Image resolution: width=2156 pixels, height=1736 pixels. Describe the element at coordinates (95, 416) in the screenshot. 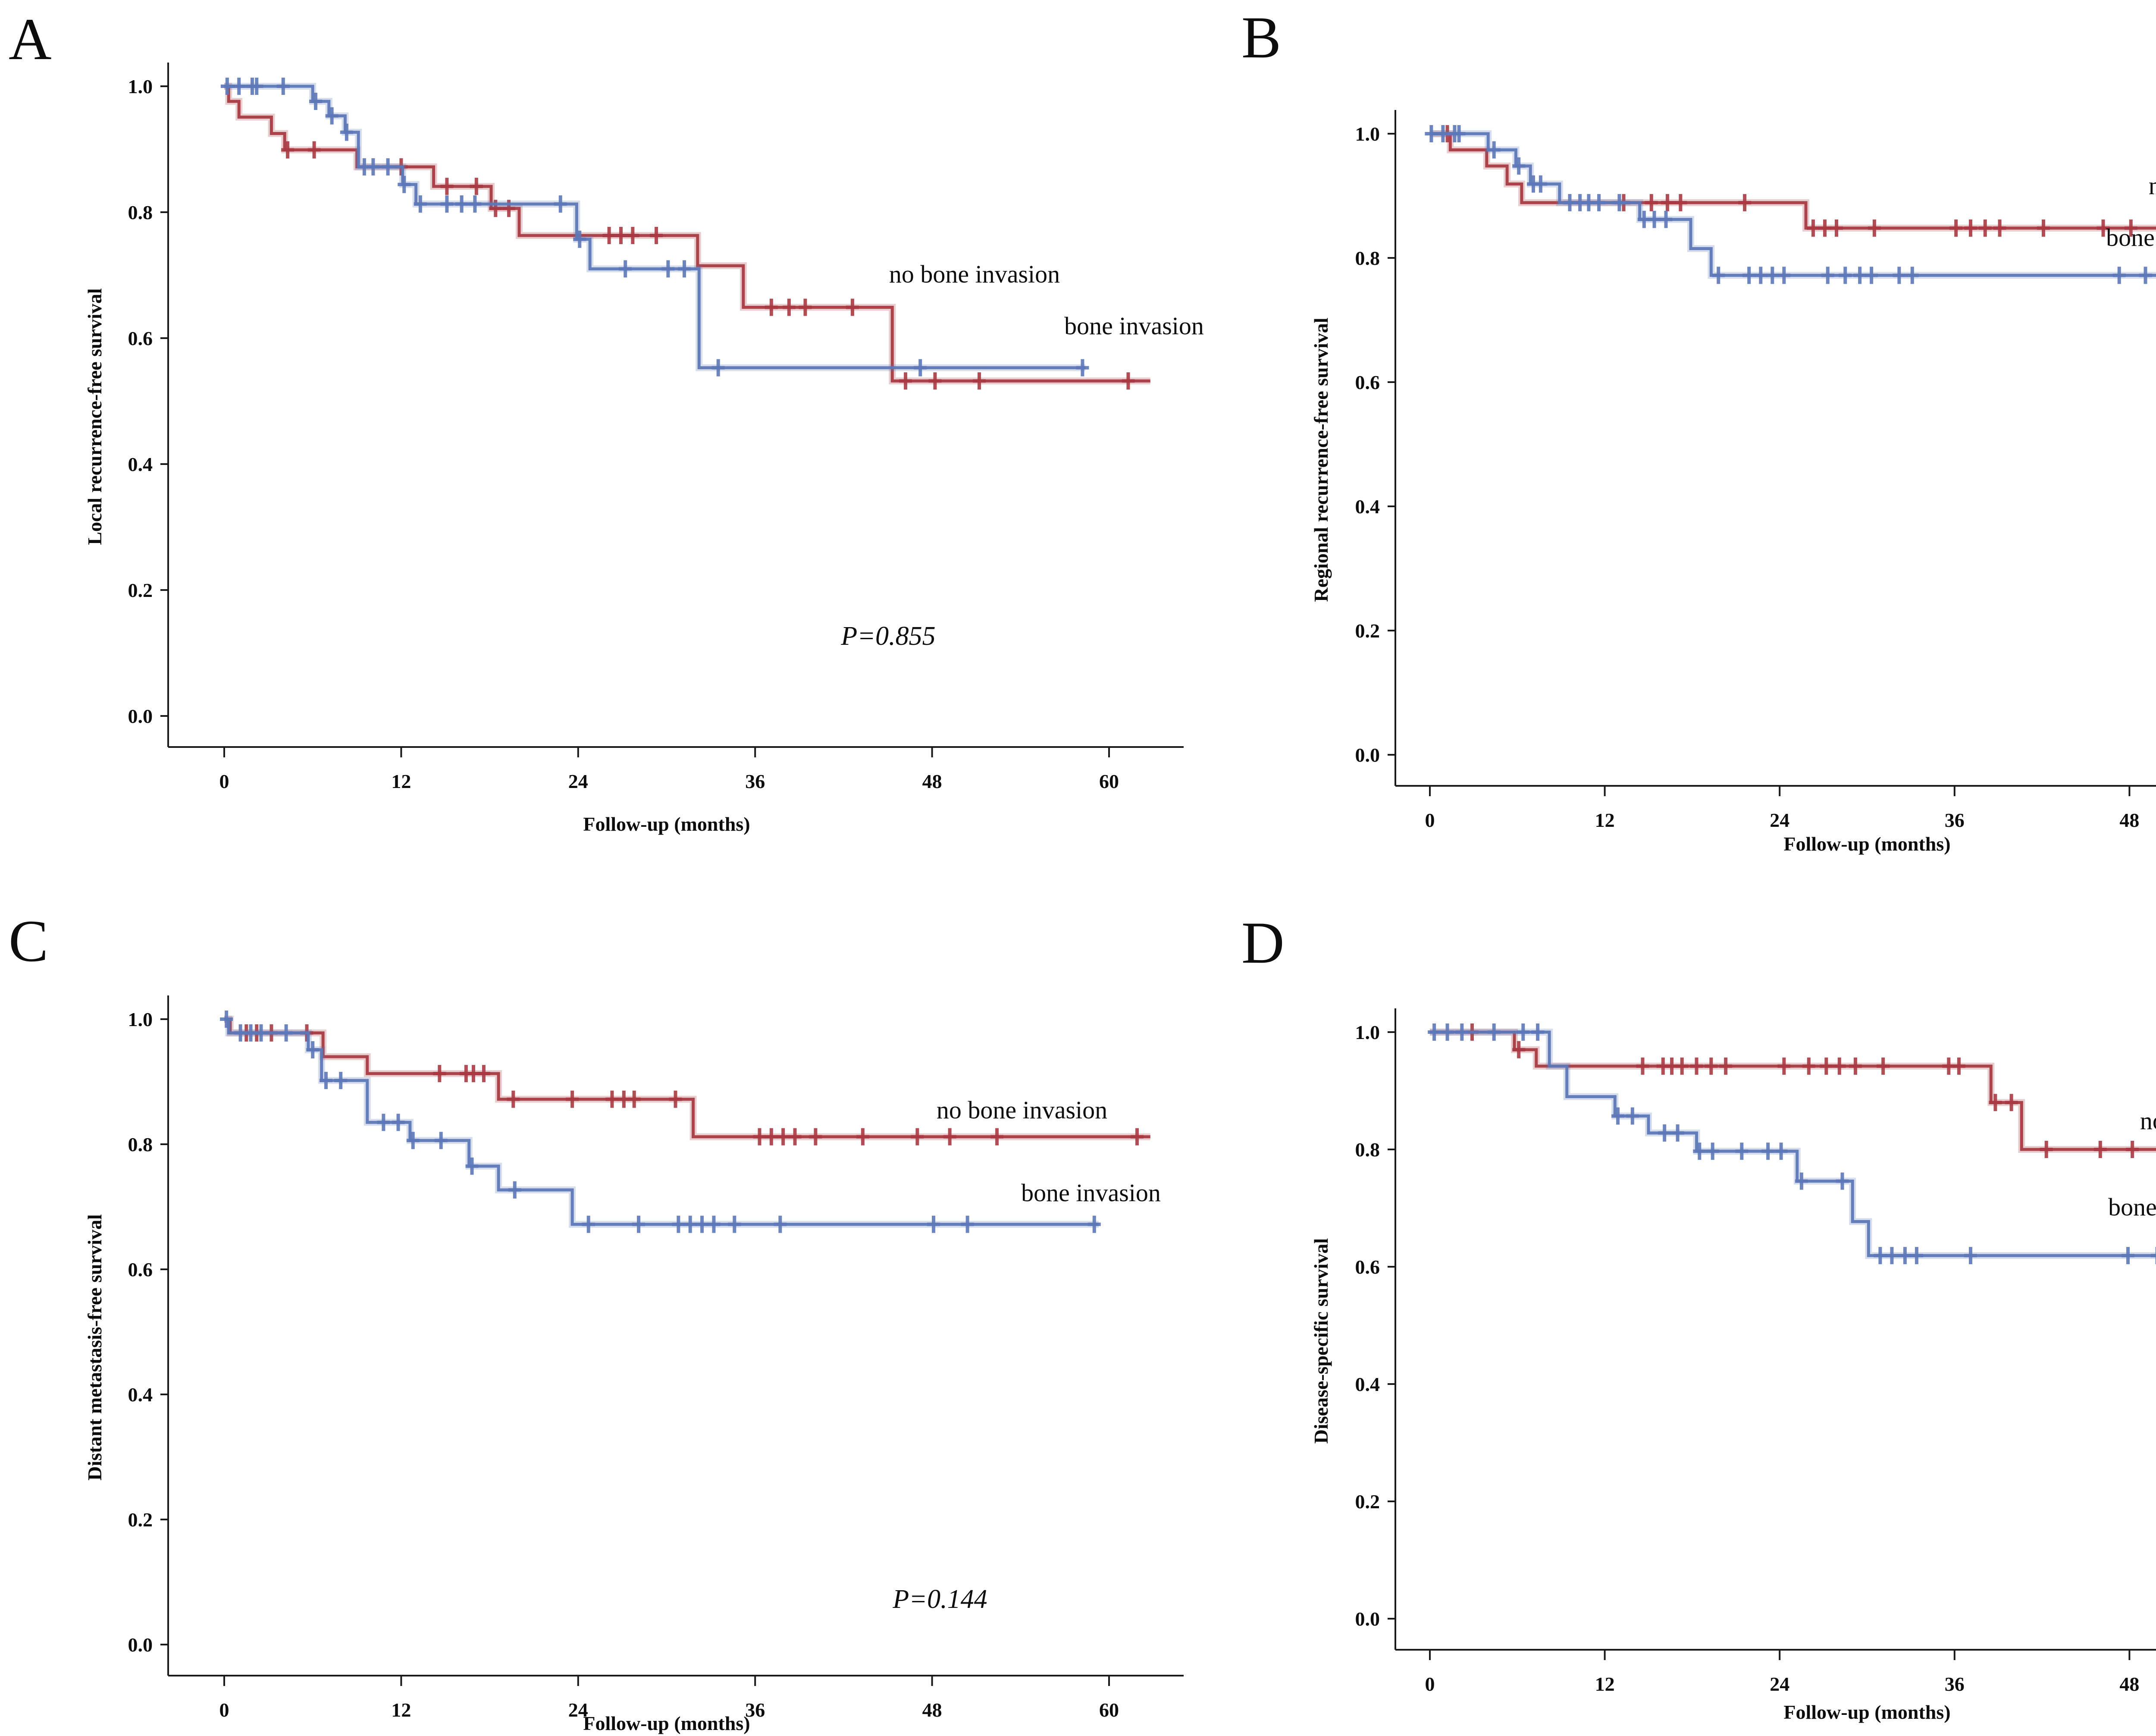

I see `y-axis-title: Local recurrence-free survival` at that location.